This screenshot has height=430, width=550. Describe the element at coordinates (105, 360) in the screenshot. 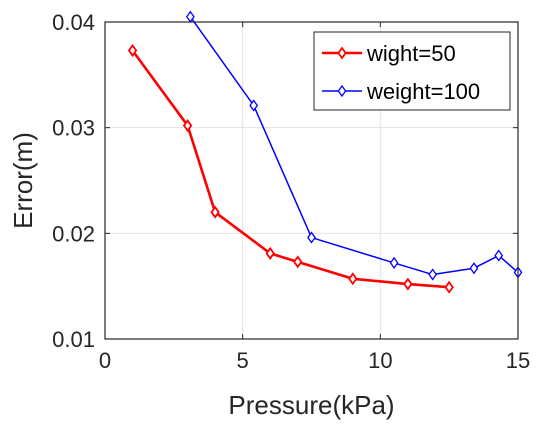

I see `x-tick-label: 0` at that location.